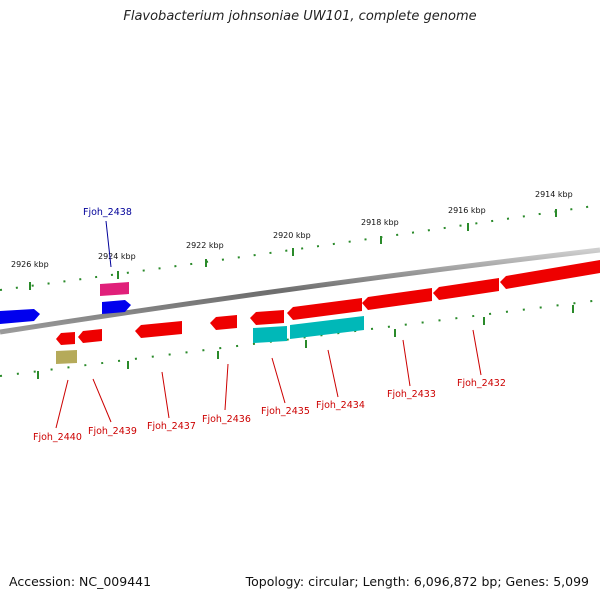 The width and height of the screenshot is (600, 600). What do you see at coordinates (411, 394) in the screenshot?
I see `label-fjoh-2433: Fjoh_2433` at bounding box center [411, 394].